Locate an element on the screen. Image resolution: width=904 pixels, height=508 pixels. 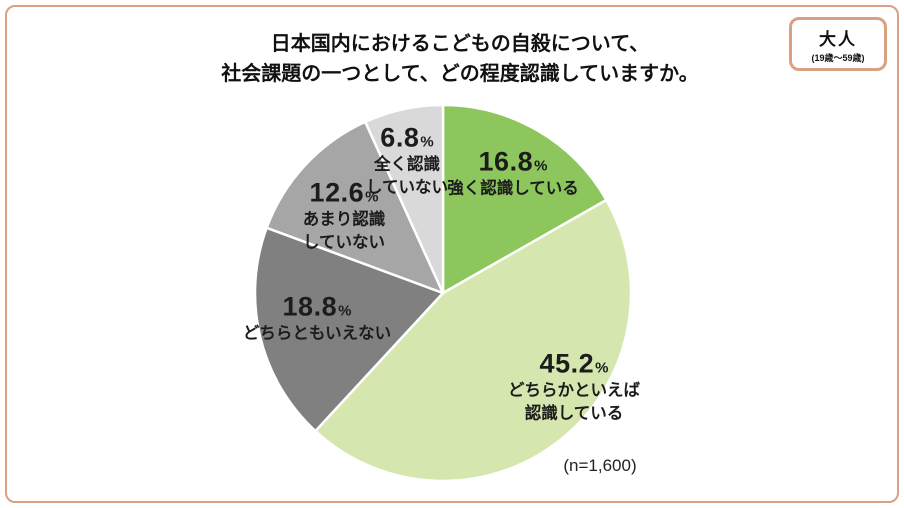
audience-badge-age-range: (19歳〜59歳) is located at coordinates (838, 58).